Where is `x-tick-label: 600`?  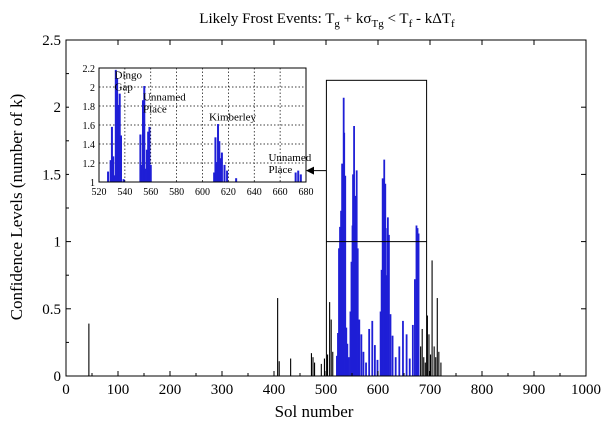
x-tick-label: 600 is located at coordinates (378, 390).